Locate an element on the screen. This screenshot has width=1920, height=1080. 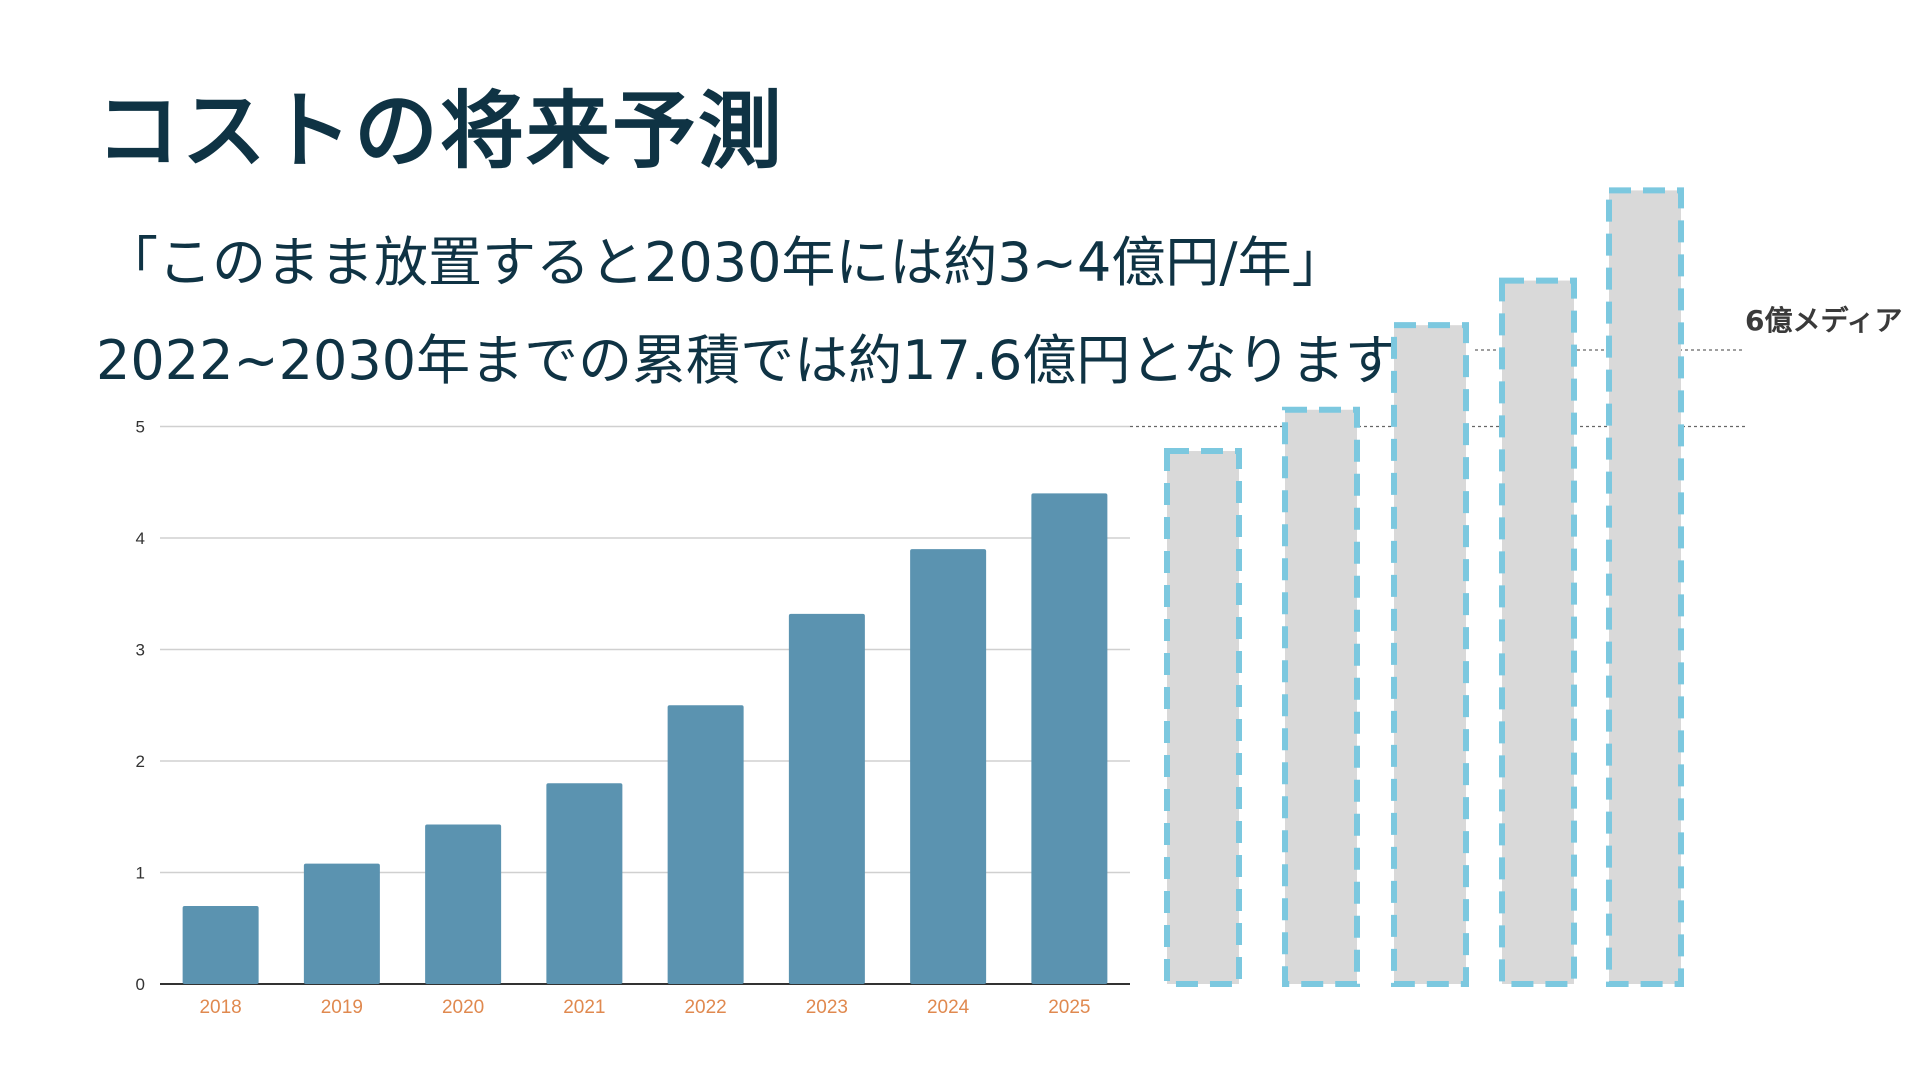
subtitle-line-2: 2022~2030年までの累積では約17.6億円となります is located at coordinates (747, 360).